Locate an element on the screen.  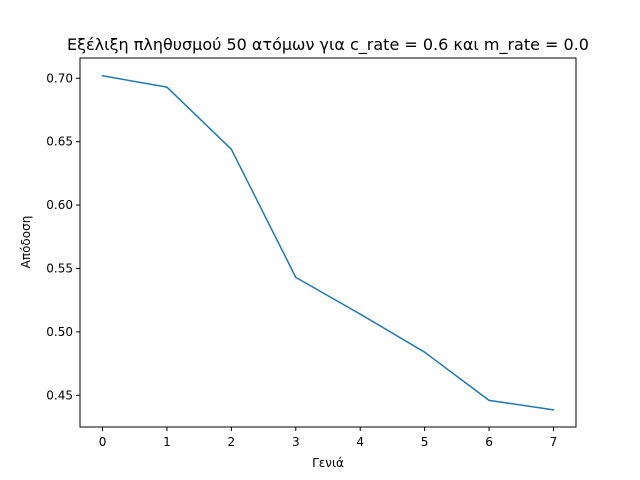
y-axis-label: Απόδοση is located at coordinates (26, 242).